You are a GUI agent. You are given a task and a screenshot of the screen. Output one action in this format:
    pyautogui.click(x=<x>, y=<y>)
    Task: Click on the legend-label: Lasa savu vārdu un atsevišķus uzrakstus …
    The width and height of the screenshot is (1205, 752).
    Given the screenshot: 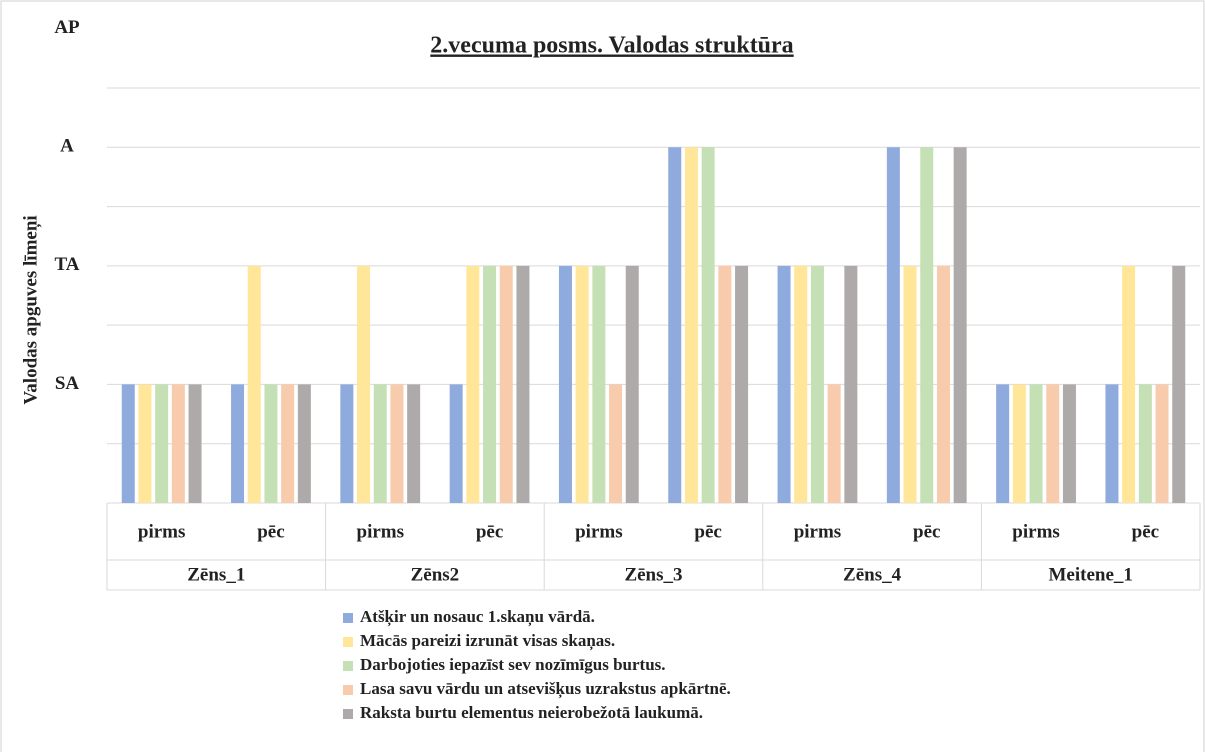 What is the action you would take?
    pyautogui.click(x=545, y=689)
    